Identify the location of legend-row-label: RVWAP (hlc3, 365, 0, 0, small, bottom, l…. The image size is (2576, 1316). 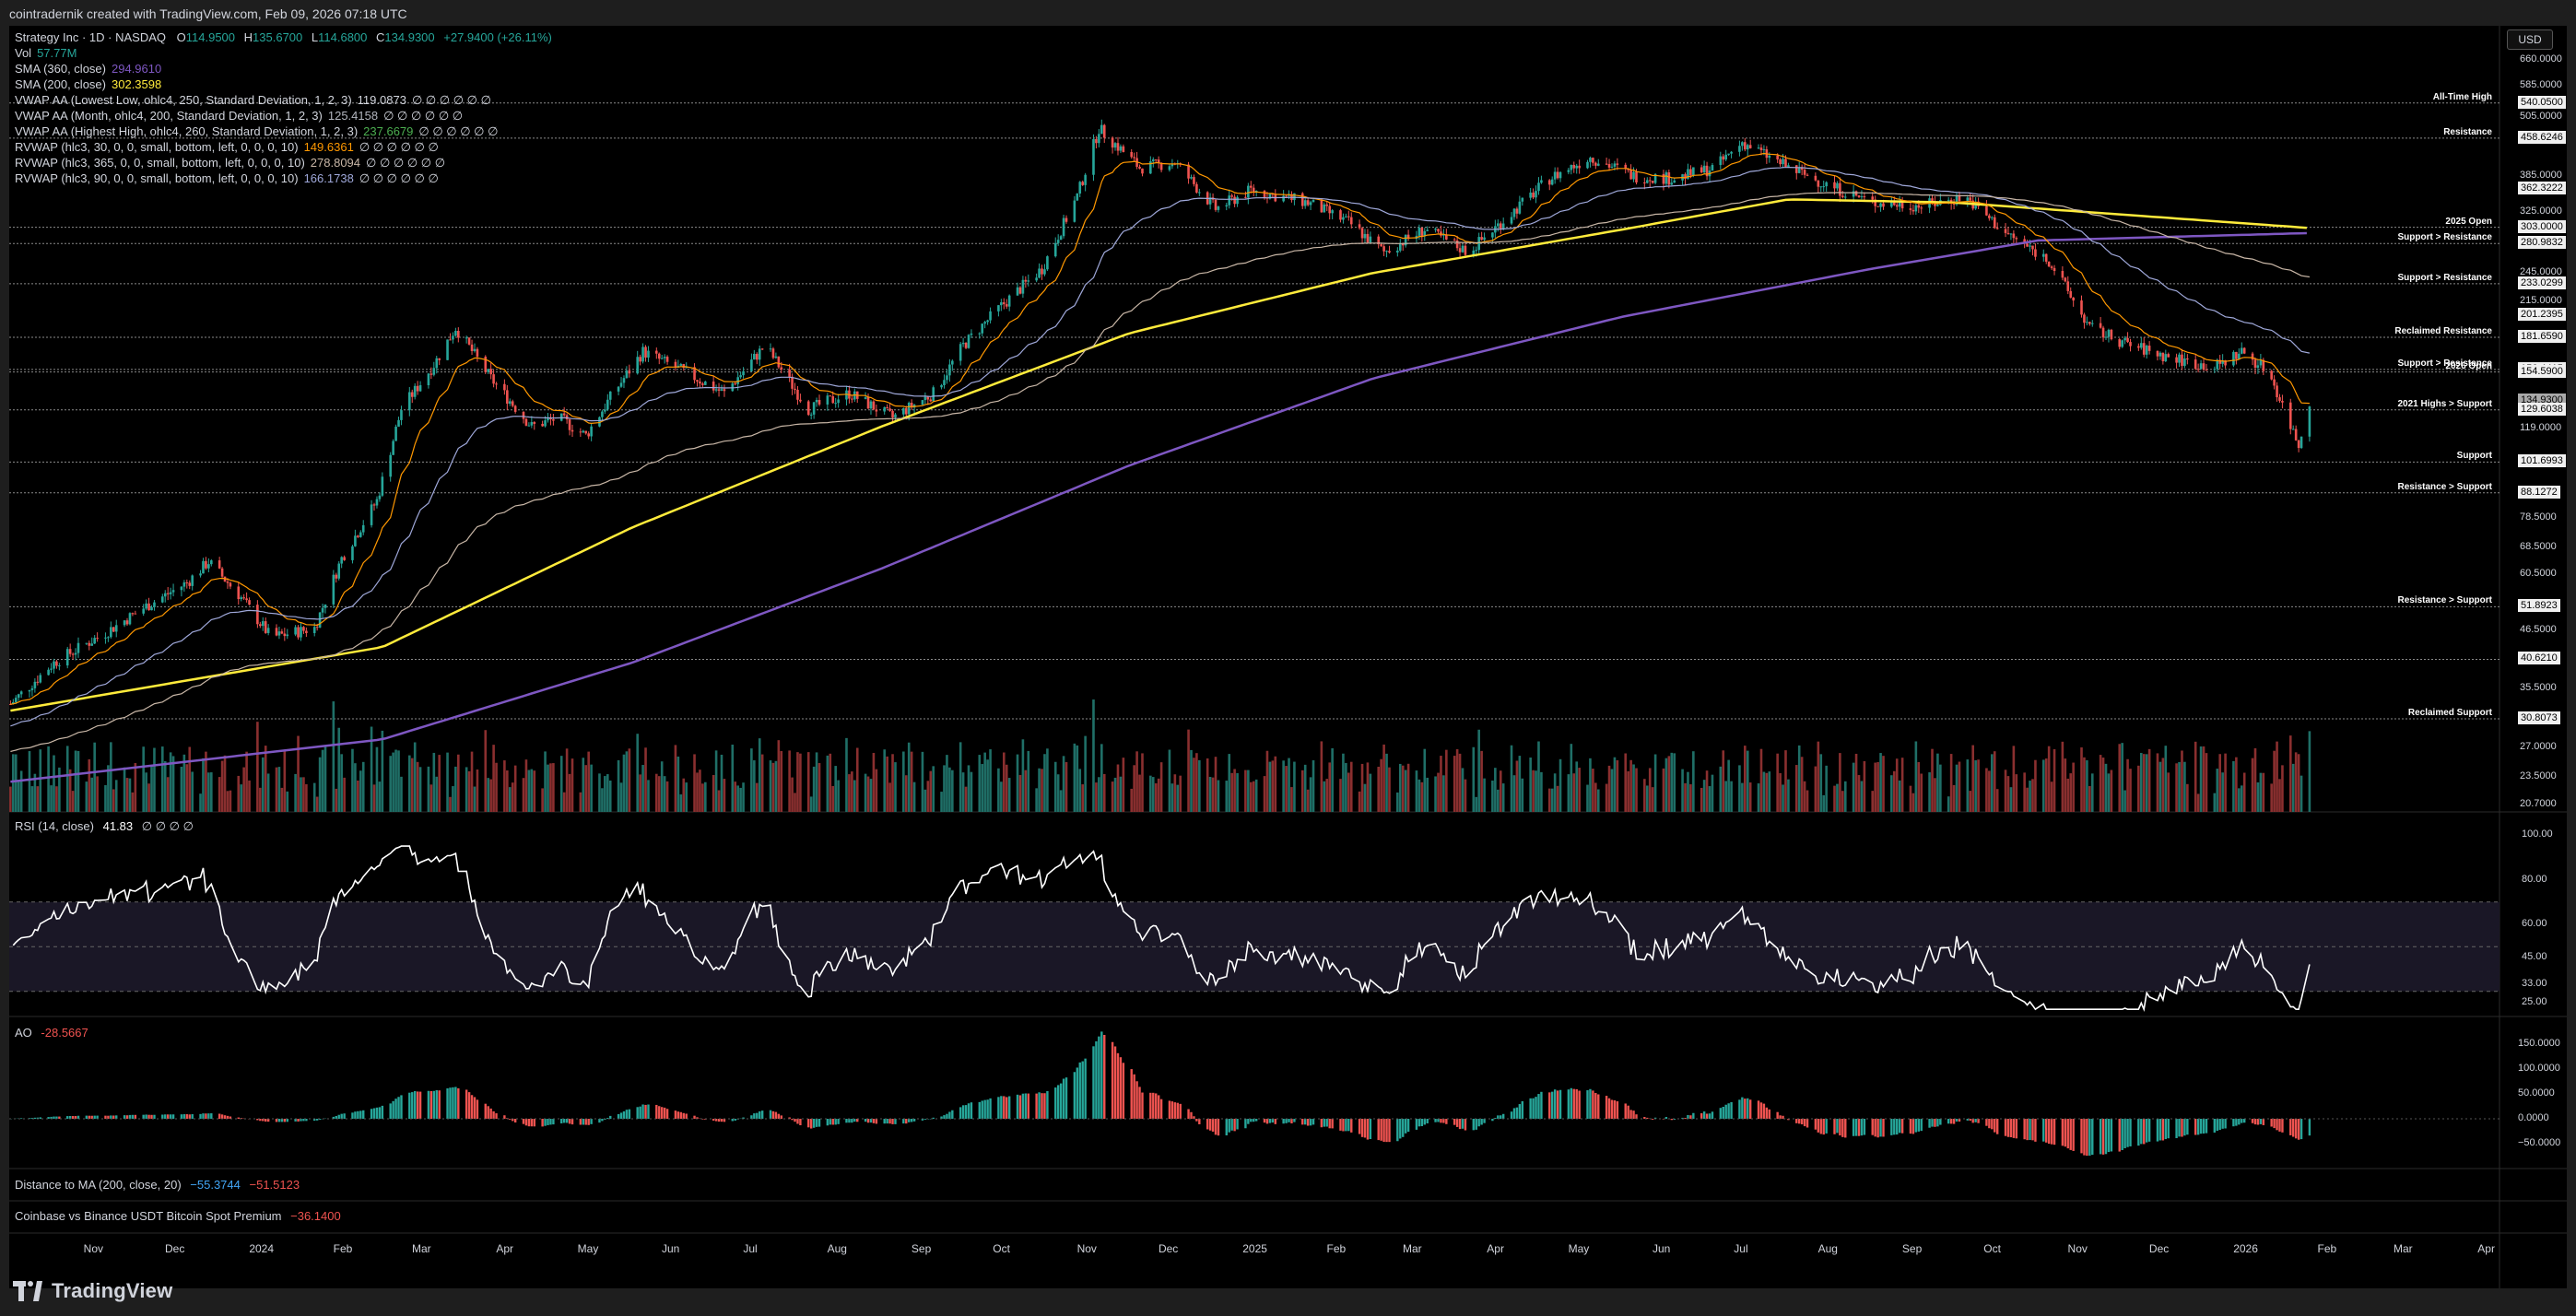
(160, 163).